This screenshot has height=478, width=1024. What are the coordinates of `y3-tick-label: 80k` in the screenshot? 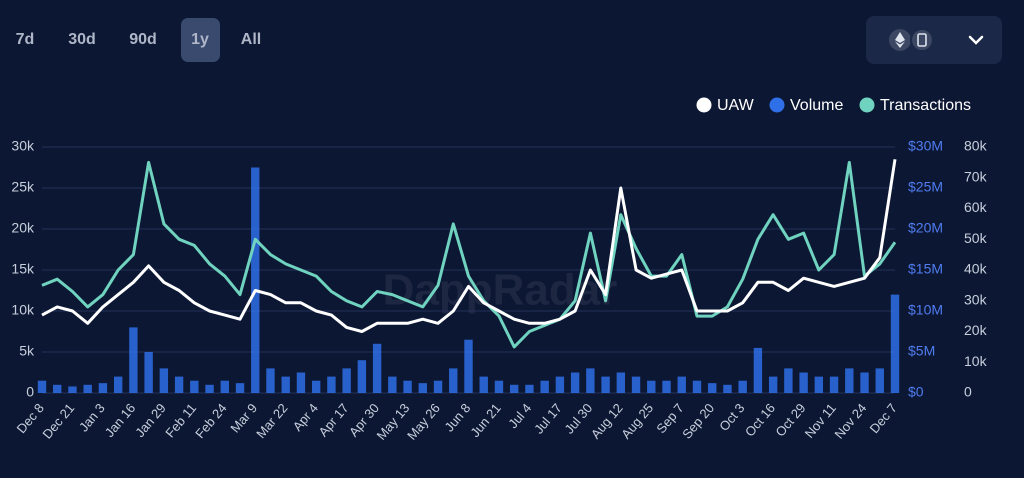 It's located at (976, 146).